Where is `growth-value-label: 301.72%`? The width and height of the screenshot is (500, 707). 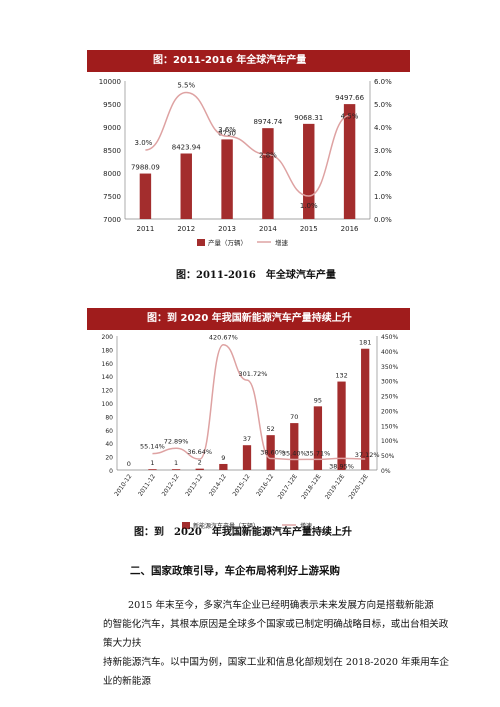 growth-value-label: 301.72% is located at coordinates (253, 374).